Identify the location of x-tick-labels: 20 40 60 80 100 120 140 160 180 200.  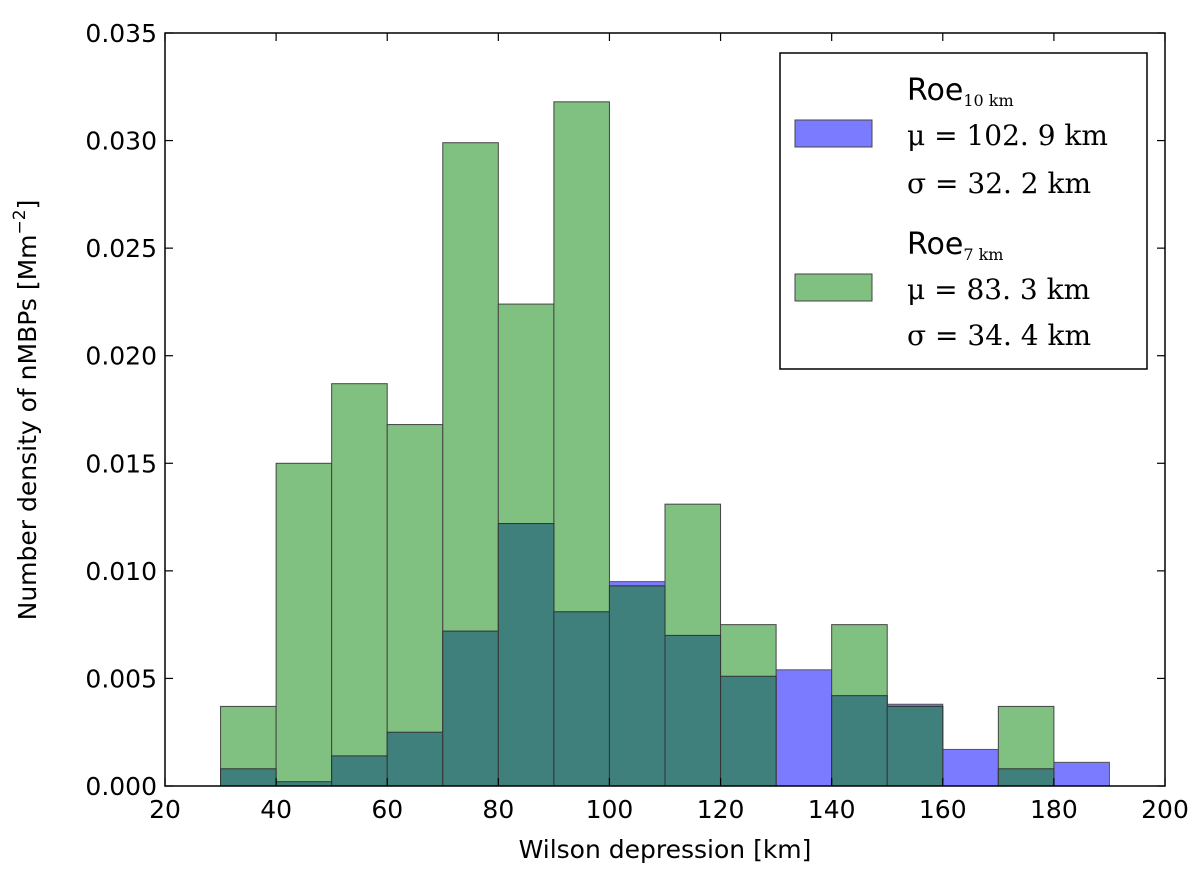
(669, 809).